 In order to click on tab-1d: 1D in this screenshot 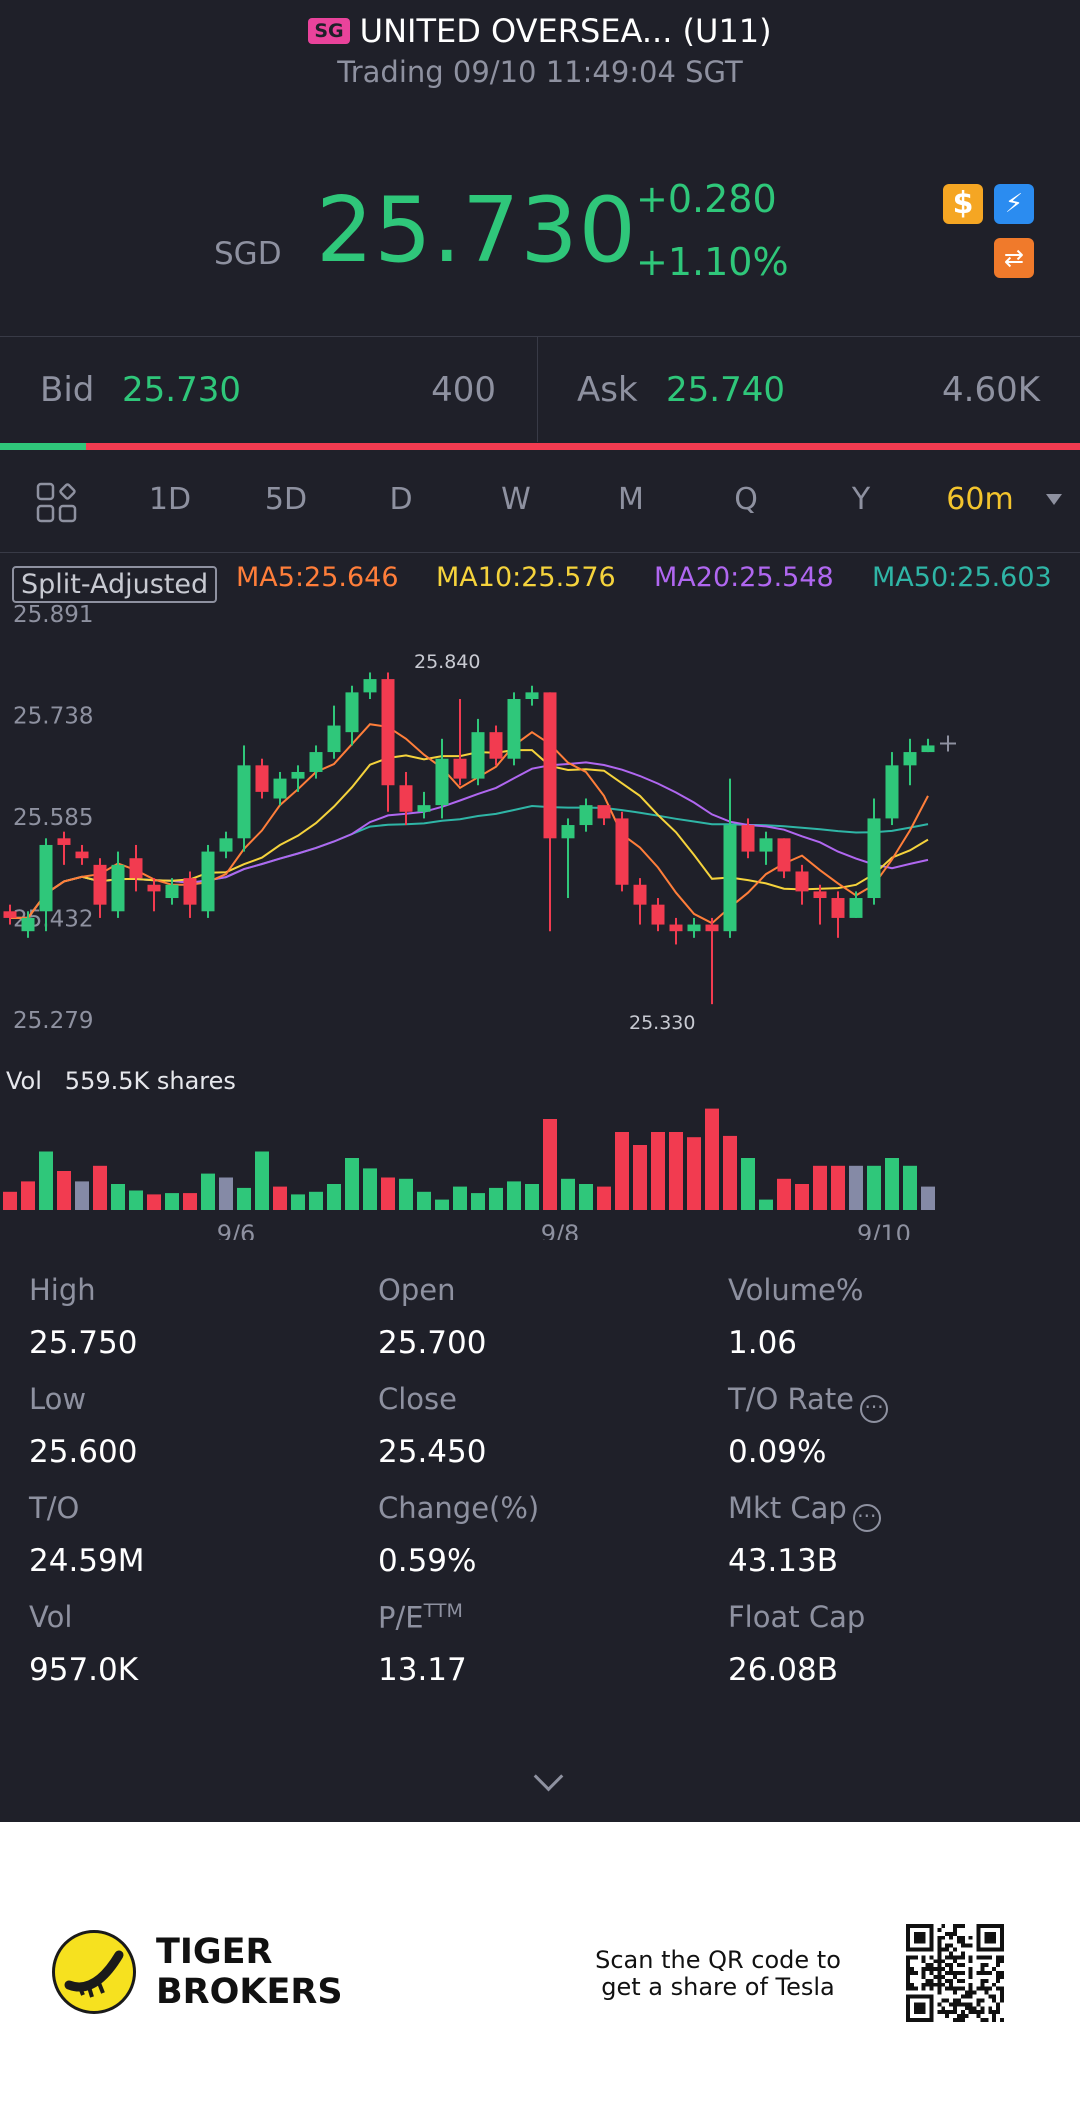, I will do `click(170, 499)`.